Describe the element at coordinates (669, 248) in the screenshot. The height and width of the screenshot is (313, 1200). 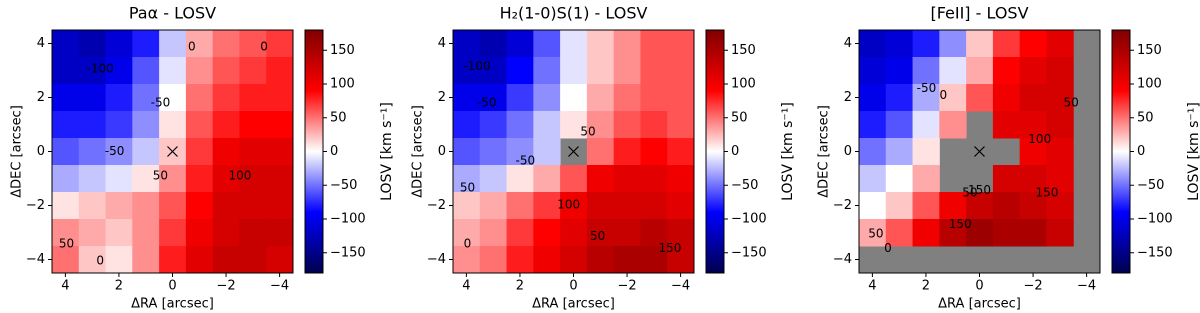
I see `contour-label: 150` at that location.